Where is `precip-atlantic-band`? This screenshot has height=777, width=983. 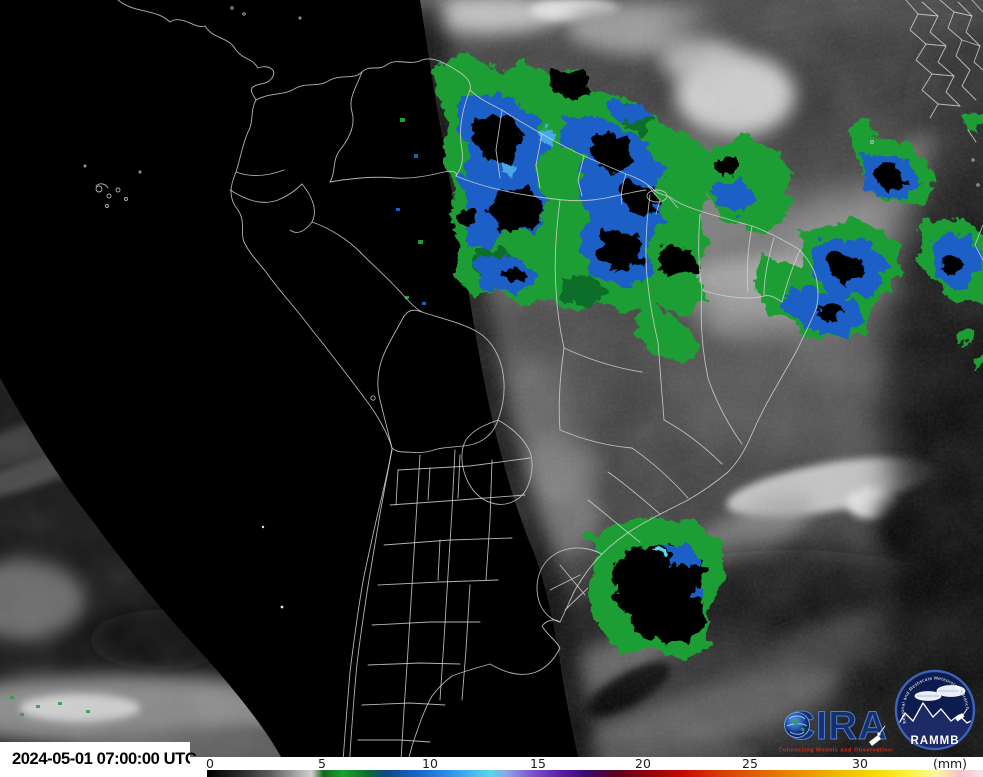
precip-atlantic-band is located at coordinates (841, 238).